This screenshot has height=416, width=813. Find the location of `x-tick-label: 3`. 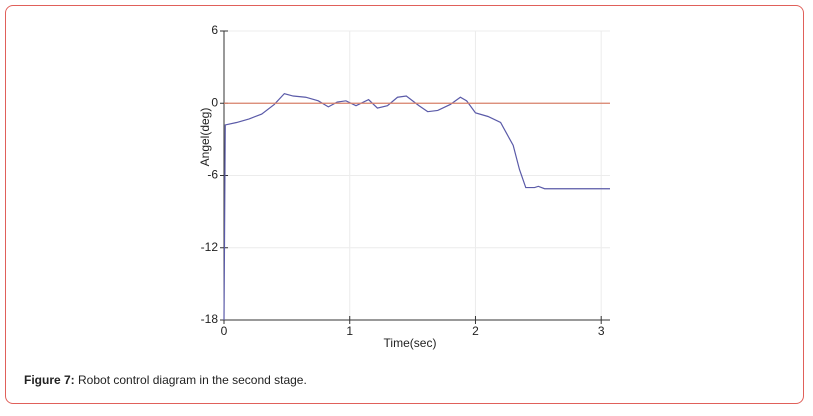

x-tick-label: 3 is located at coordinates (601, 331).